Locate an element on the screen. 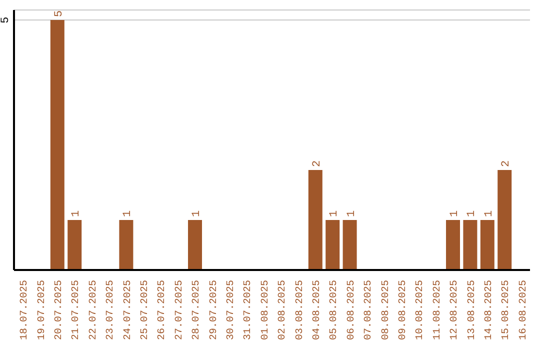  x-tick-label: 08.08.2025 is located at coordinates (386, 310).